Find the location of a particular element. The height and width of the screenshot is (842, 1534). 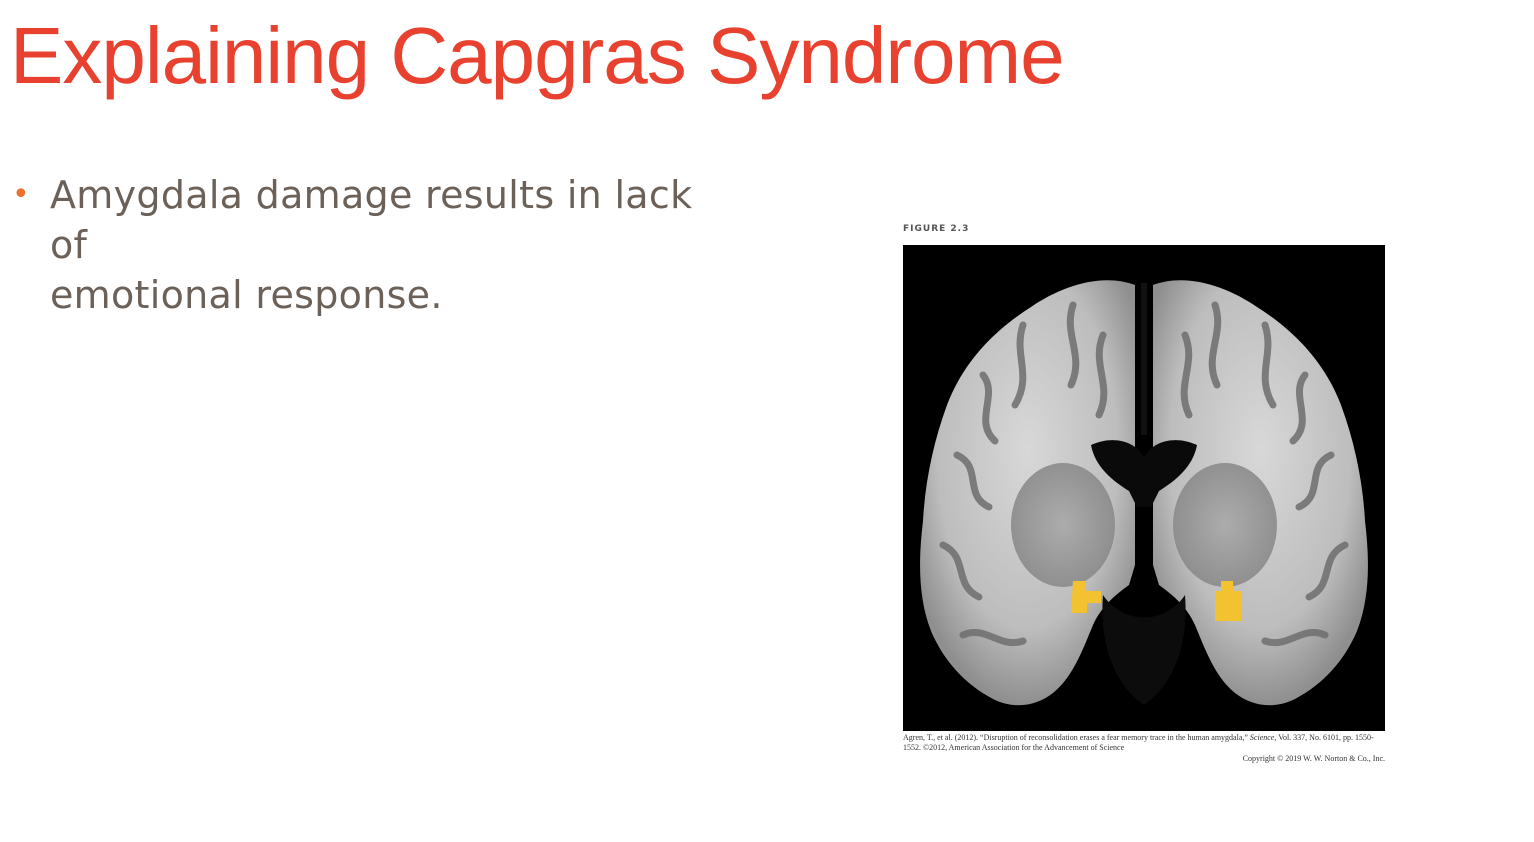

amygdala-left-highlight is located at coordinates (1086, 597).